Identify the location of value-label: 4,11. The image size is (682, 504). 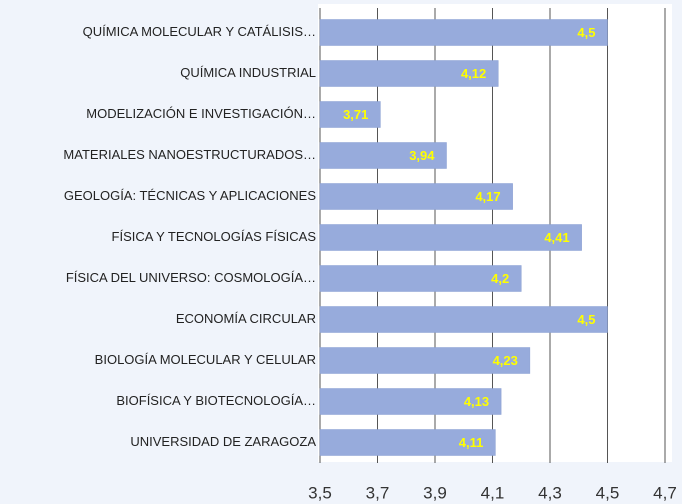
(471, 442).